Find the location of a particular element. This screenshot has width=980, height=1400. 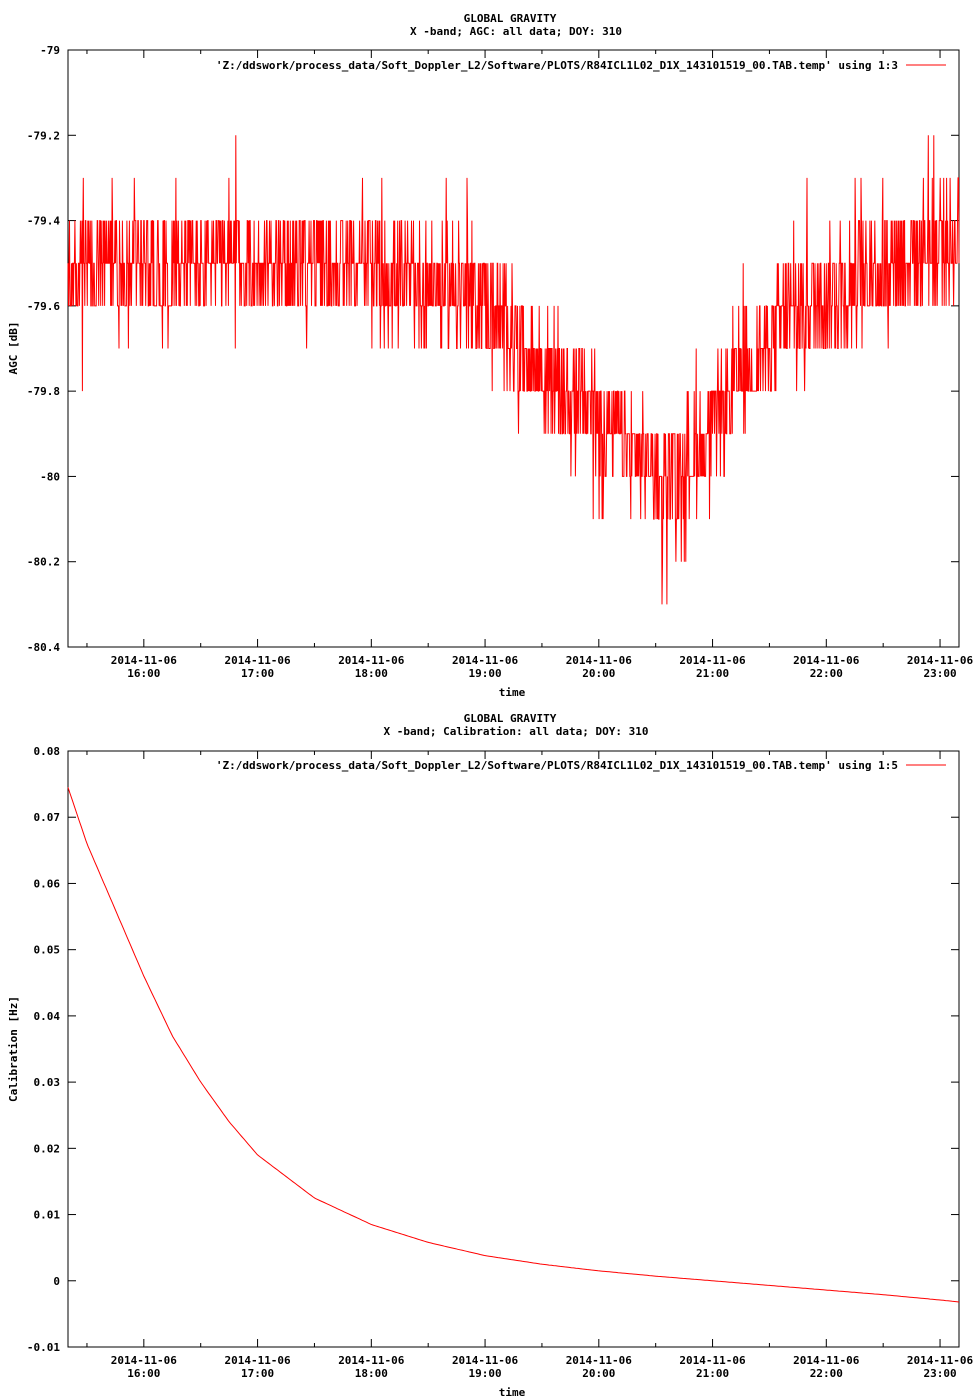

y-tick-label: 0.01 is located at coordinates (47, 1215).